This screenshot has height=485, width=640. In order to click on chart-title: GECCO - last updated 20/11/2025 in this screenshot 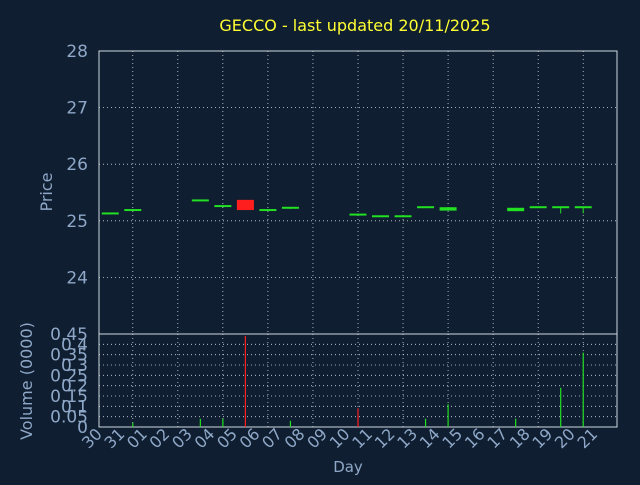, I will do `click(354, 25)`.